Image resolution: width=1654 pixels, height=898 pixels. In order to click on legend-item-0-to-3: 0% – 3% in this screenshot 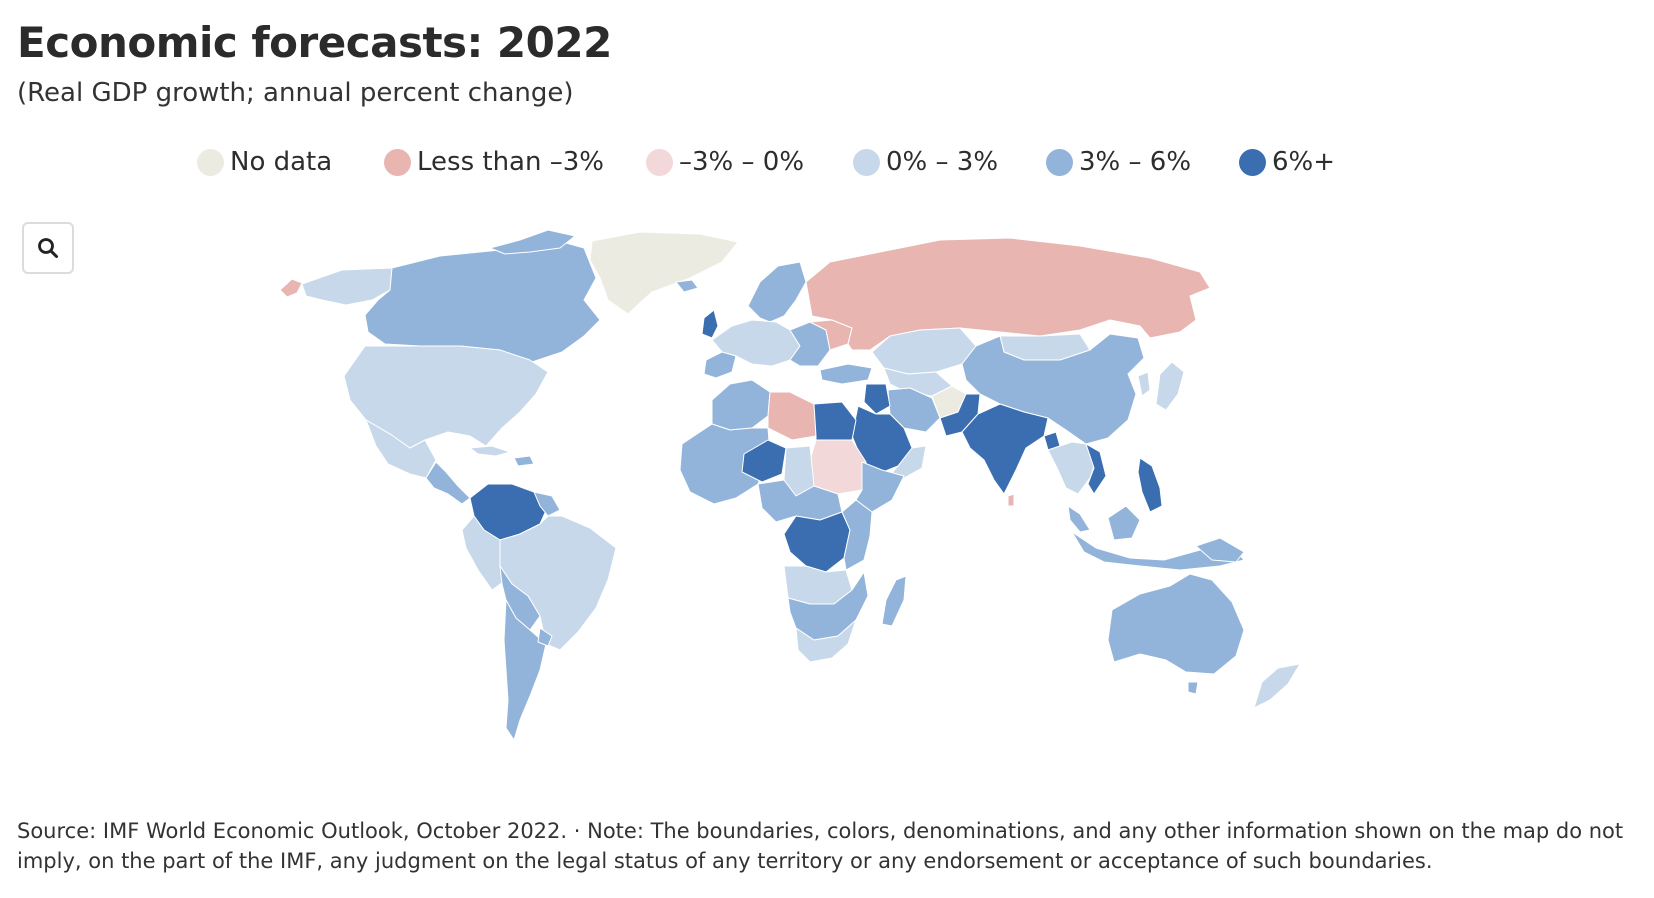, I will do `click(925, 162)`.